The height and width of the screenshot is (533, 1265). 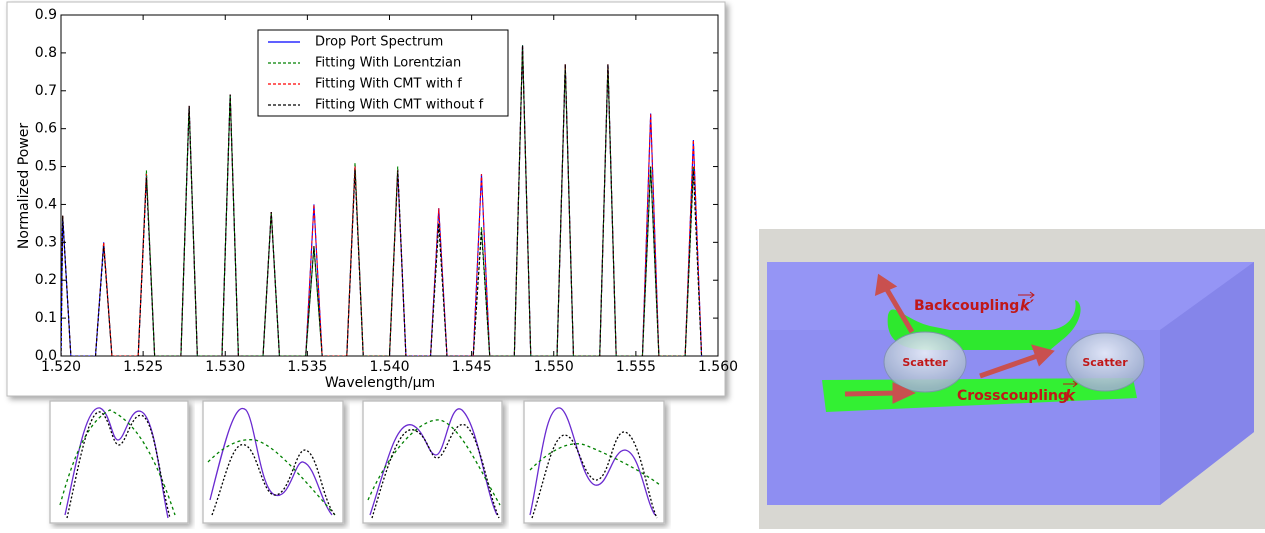 I want to click on x-tick-label: 1.530, so click(x=225, y=367).